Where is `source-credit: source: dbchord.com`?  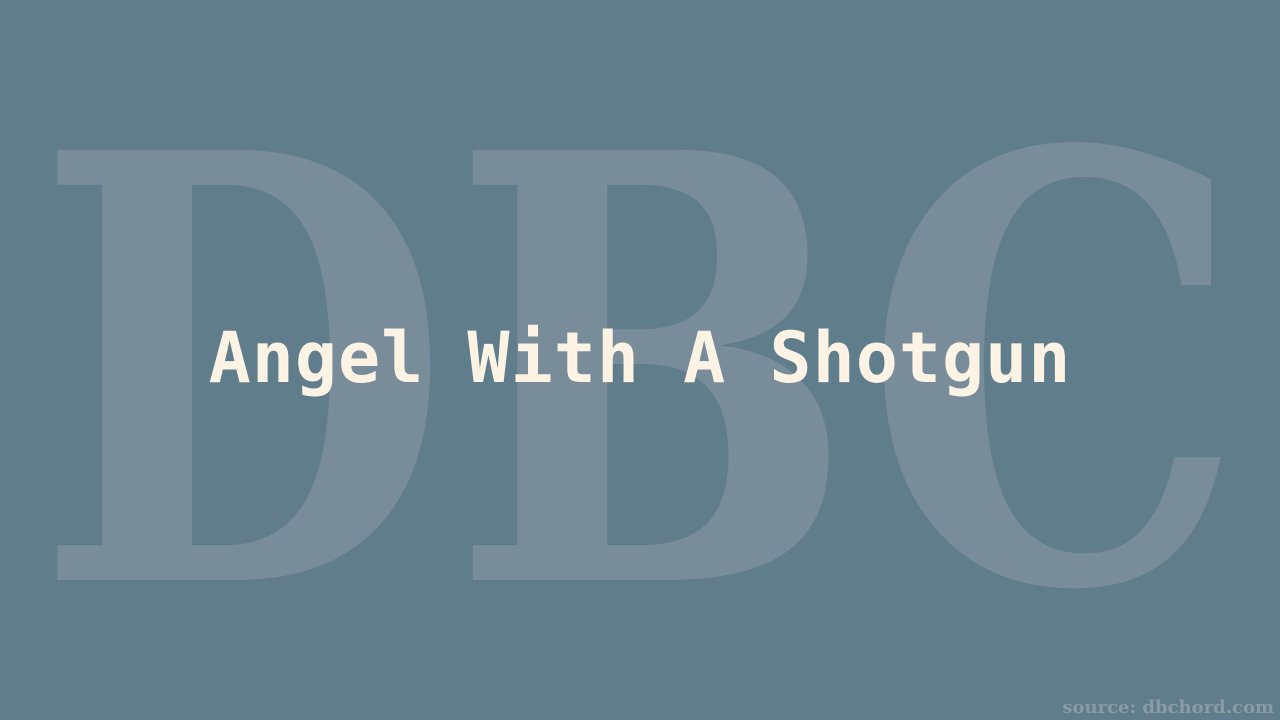
source-credit: source: dbchord.com is located at coordinates (1168, 707).